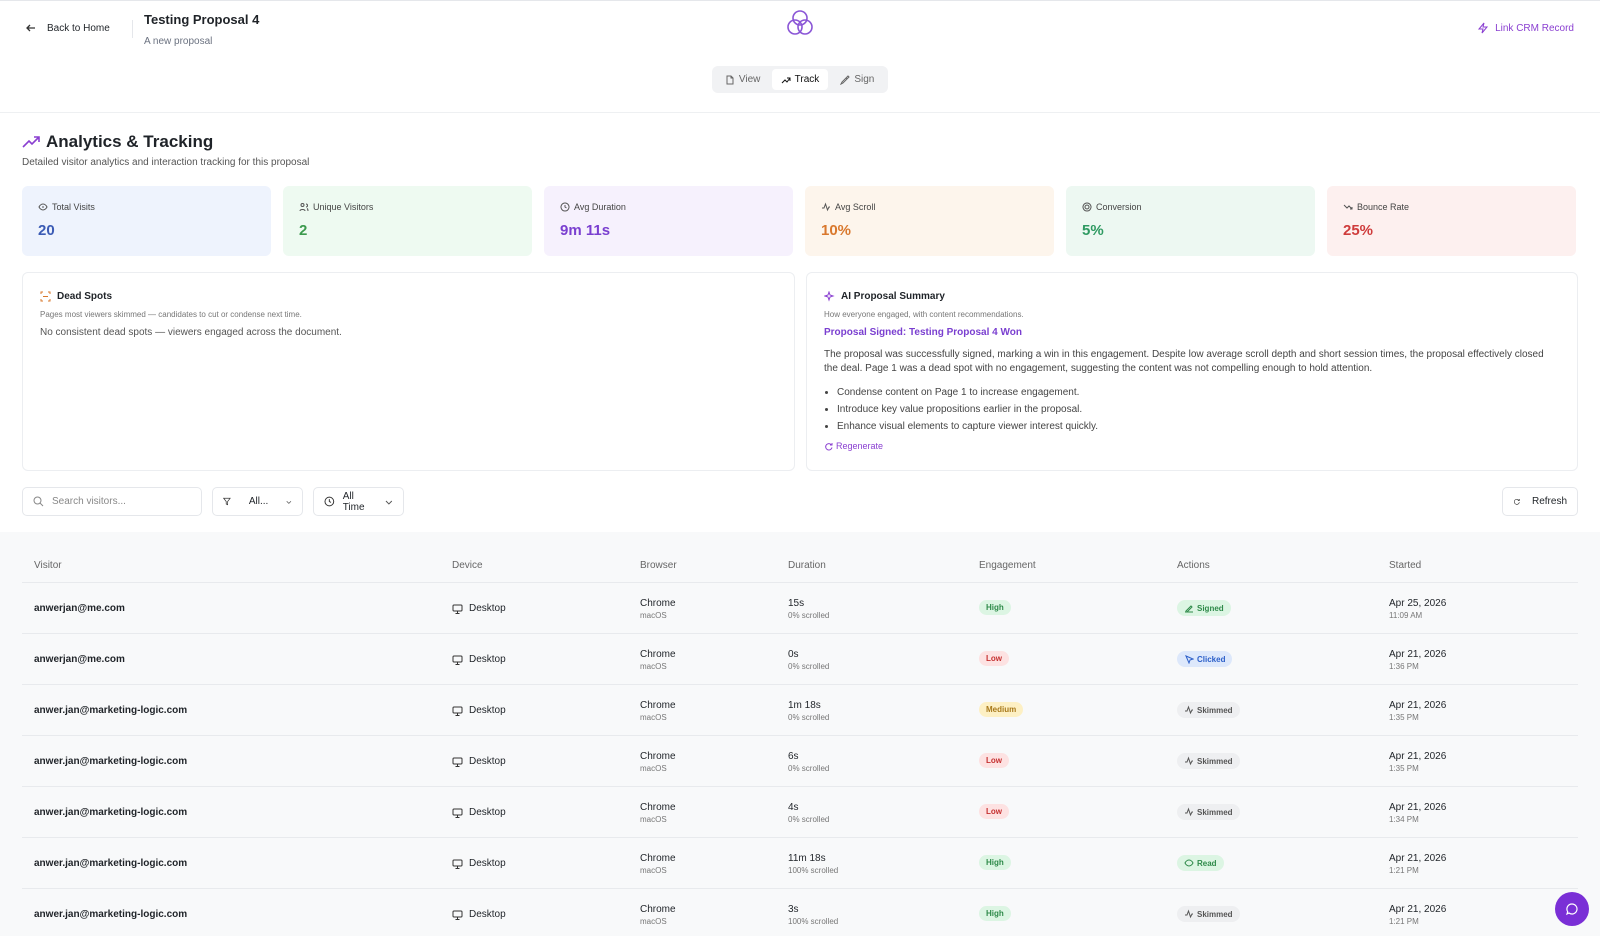 This screenshot has height=936, width=1600. I want to click on stat-value: 10%, so click(836, 230).